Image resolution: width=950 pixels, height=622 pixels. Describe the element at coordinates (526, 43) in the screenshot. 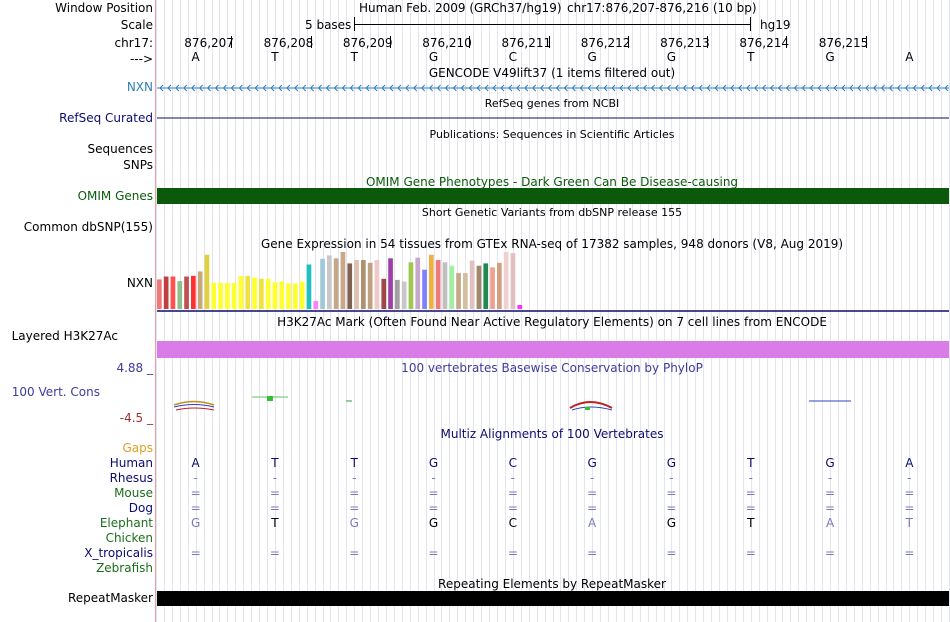

I see `coordinate-label: 876,211` at that location.